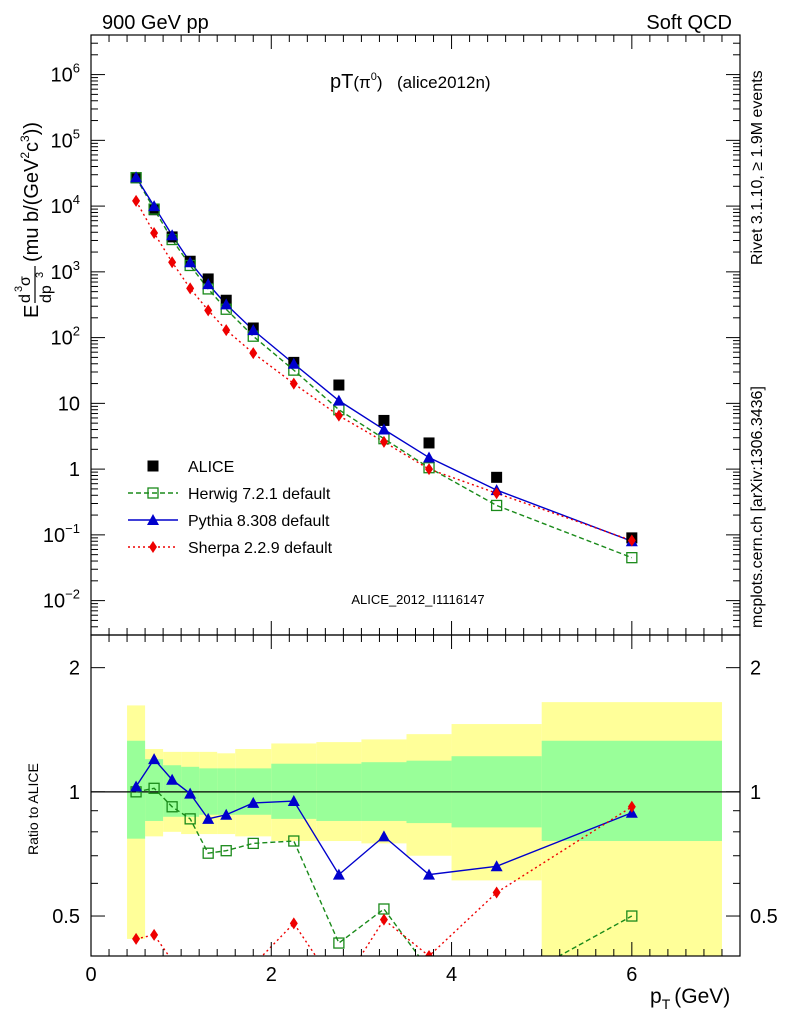 Image resolution: width=786 pixels, height=1024 pixels. What do you see at coordinates (61, 600) in the screenshot?
I see `main-ytick-label: 10⁻²` at bounding box center [61, 600].